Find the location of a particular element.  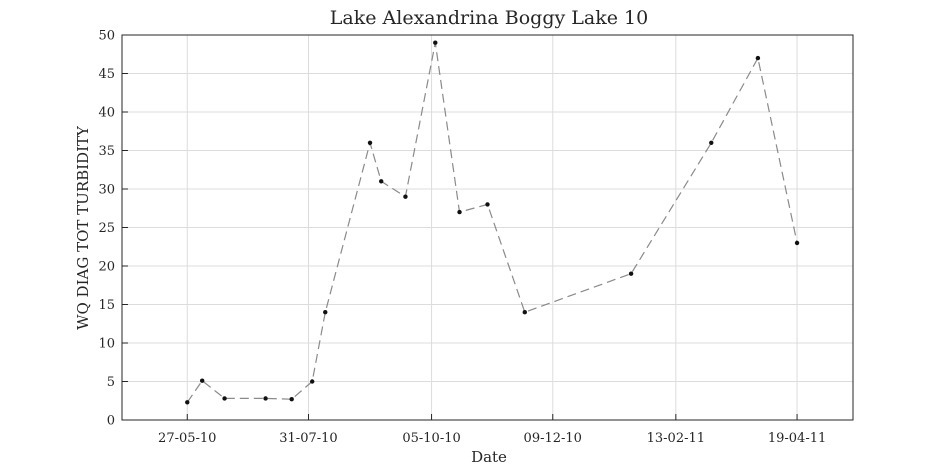

x-tick-label: 19-04-11 is located at coordinates (797, 438).